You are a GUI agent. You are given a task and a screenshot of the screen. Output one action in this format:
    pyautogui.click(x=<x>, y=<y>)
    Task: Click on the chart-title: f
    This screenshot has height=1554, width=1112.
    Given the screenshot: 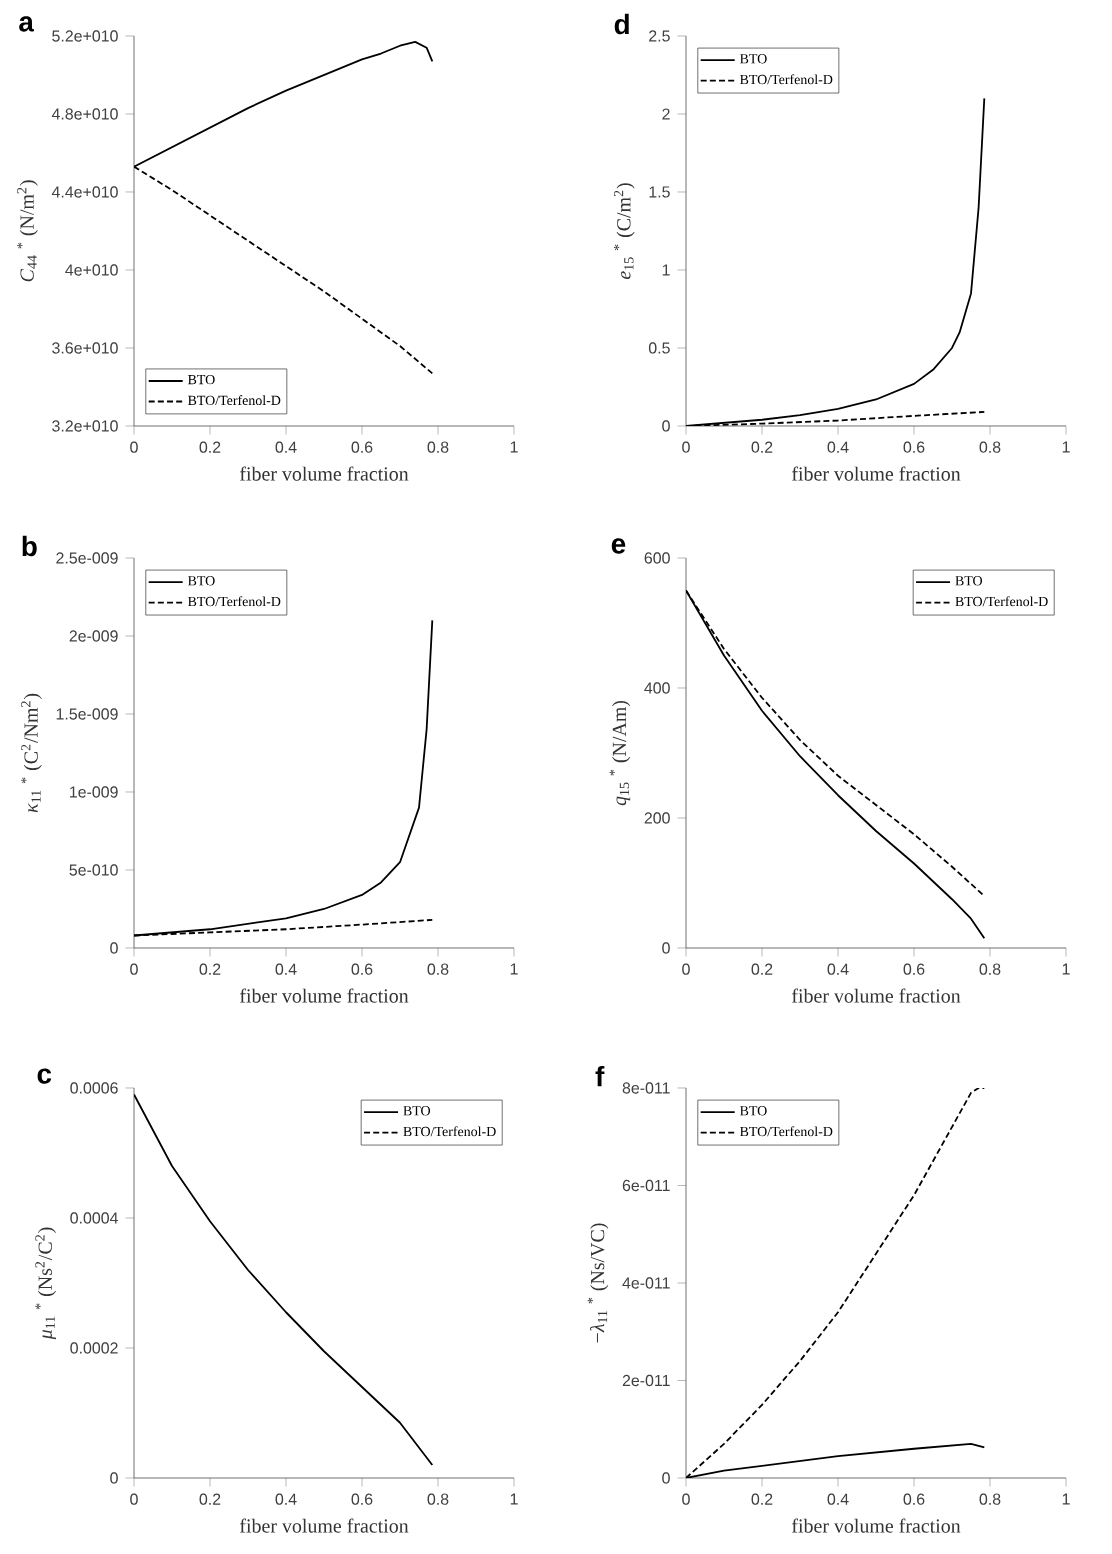 What is the action you would take?
    pyautogui.click(x=600, y=1076)
    